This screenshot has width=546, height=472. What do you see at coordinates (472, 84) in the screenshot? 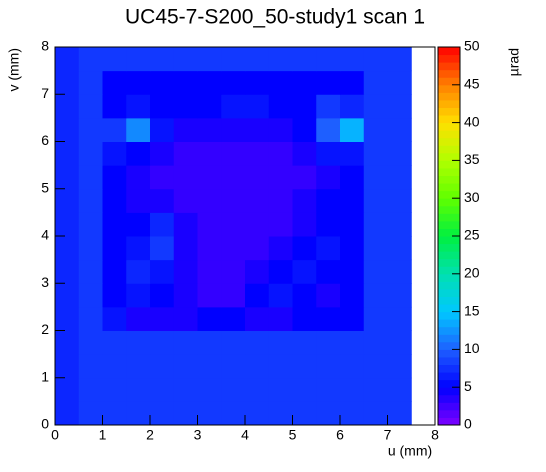
I see `z-tick-label: 45` at bounding box center [472, 84].